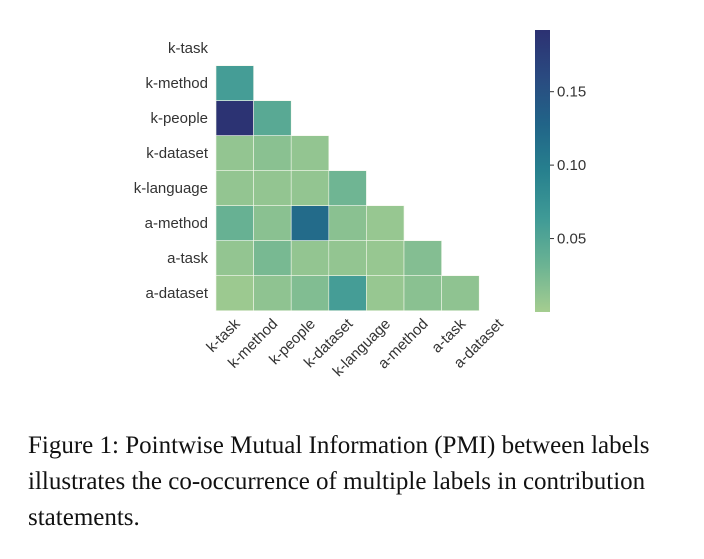 This screenshot has width=704, height=559. I want to click on y-tick-label: a-method, so click(176, 223).